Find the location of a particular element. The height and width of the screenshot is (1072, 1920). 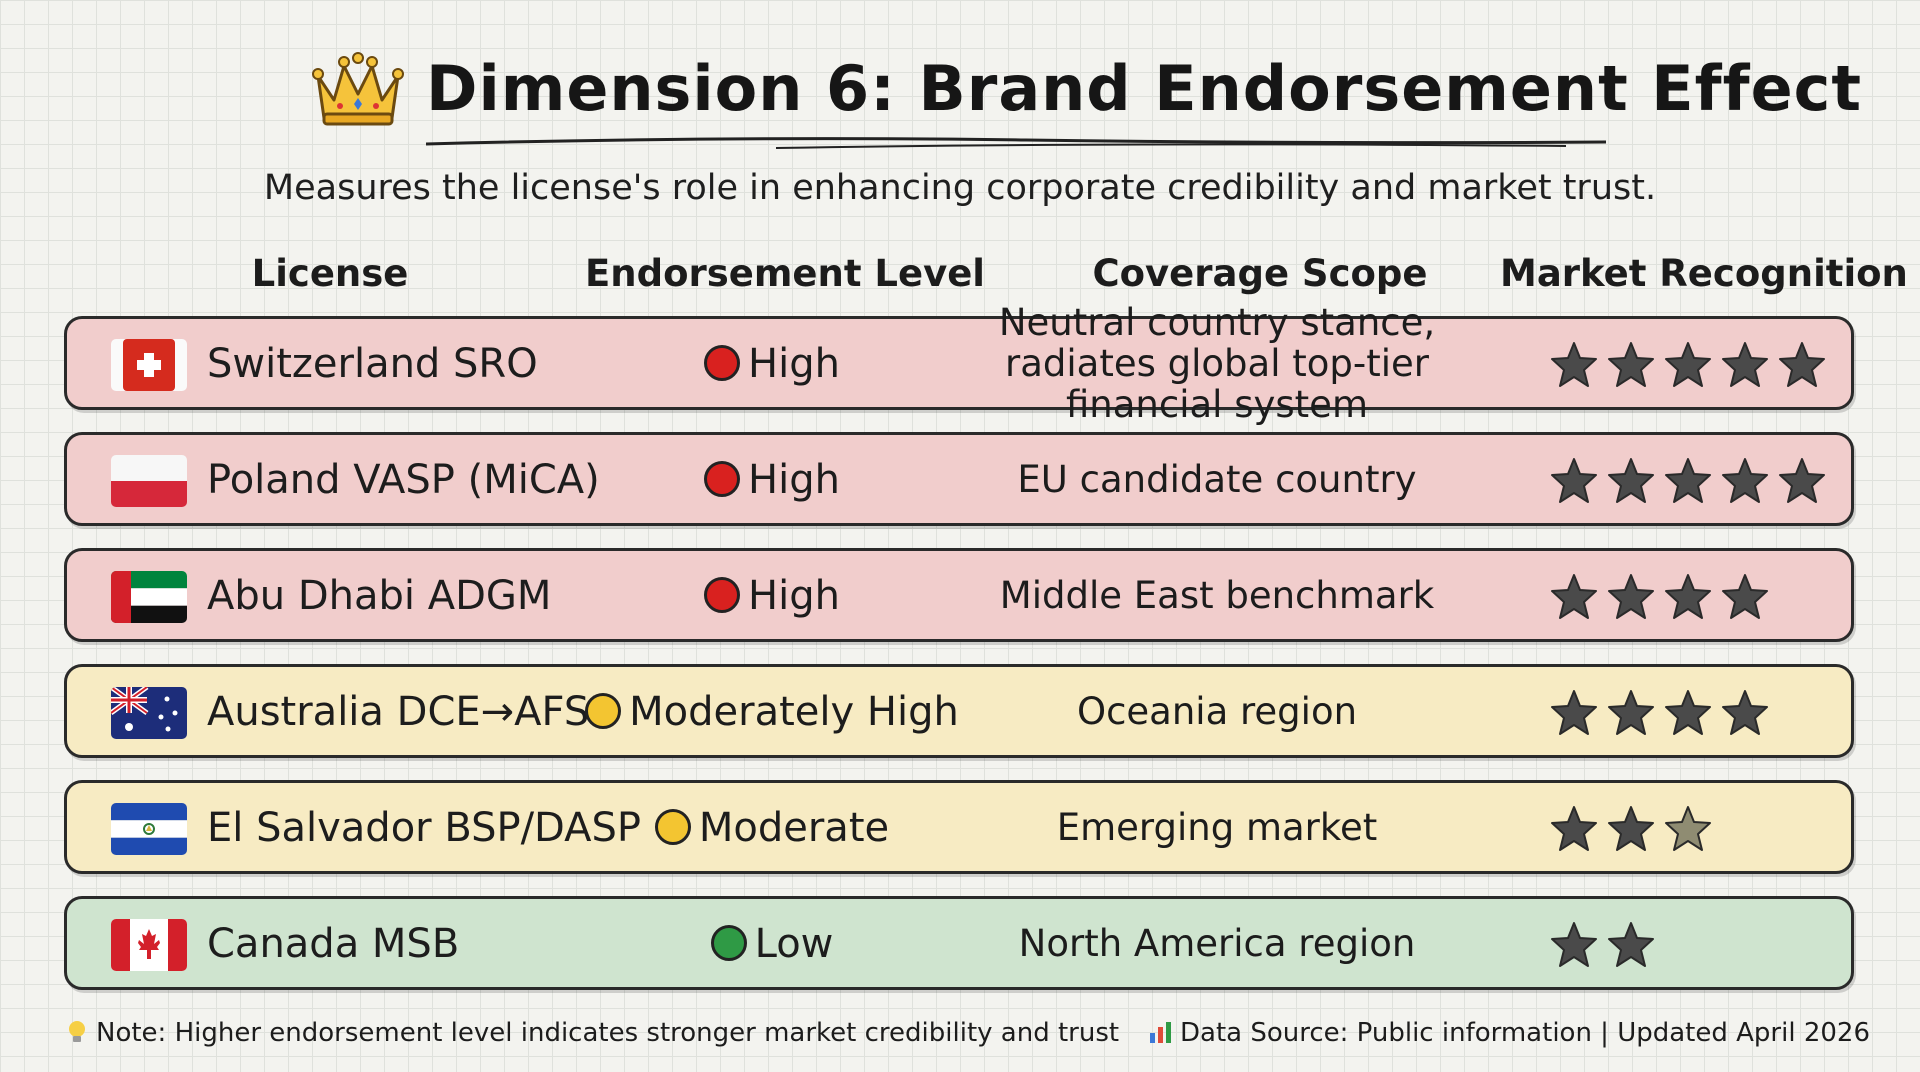

uae-flag-icon is located at coordinates (149, 597).